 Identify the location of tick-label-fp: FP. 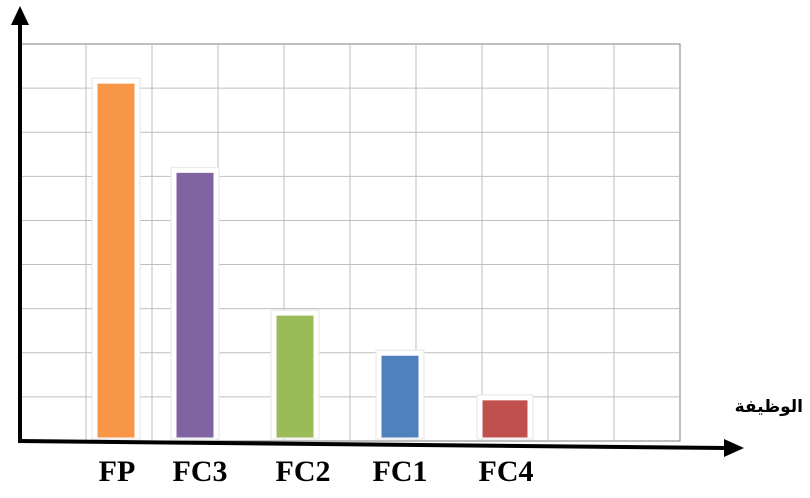
(117, 471).